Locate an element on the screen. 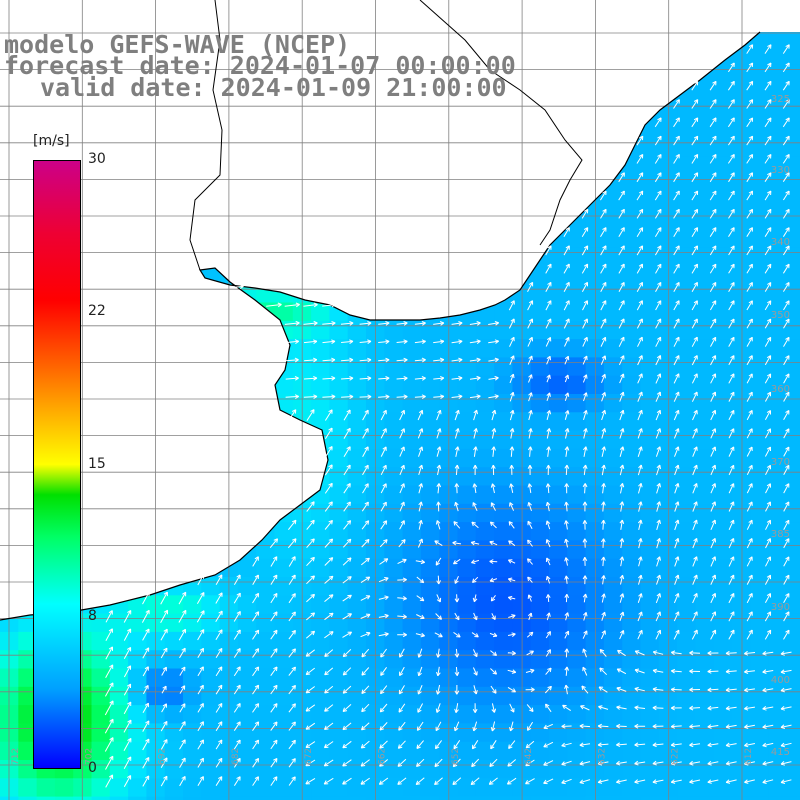  lon-label: 672 is located at coordinates (309, 756).